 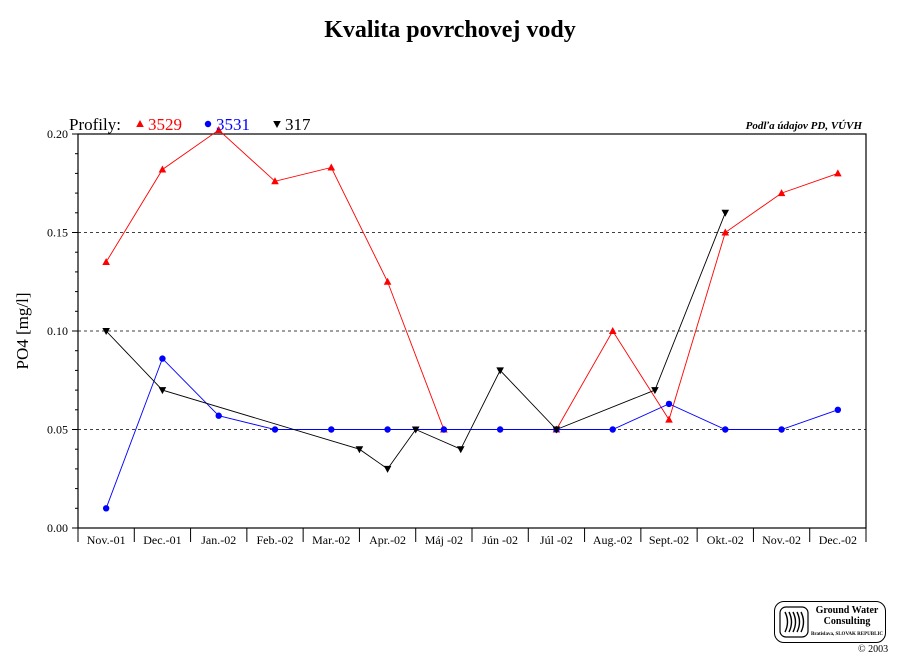 What do you see at coordinates (22, 331) in the screenshot?
I see `y-axis-label: PO4 [mg/l]` at bounding box center [22, 331].